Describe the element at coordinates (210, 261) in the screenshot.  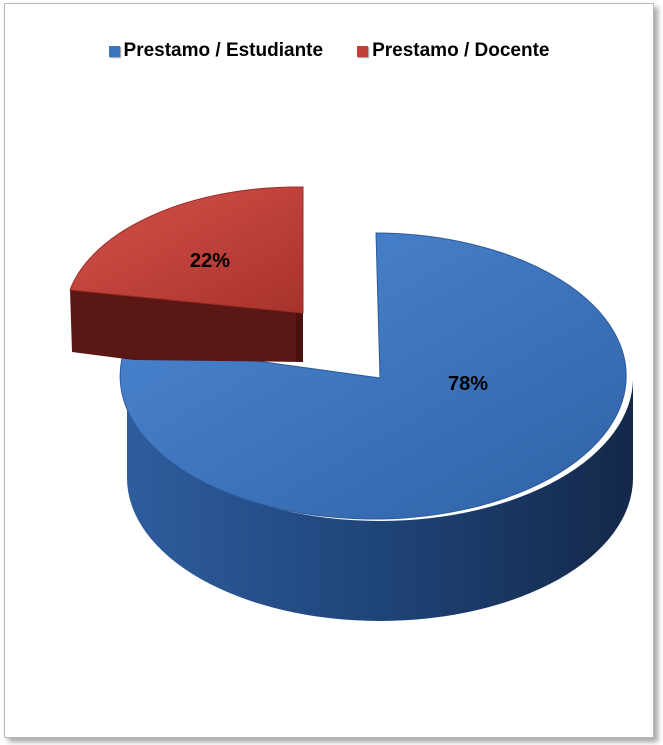
I see `slice-label-docente: 22%` at that location.